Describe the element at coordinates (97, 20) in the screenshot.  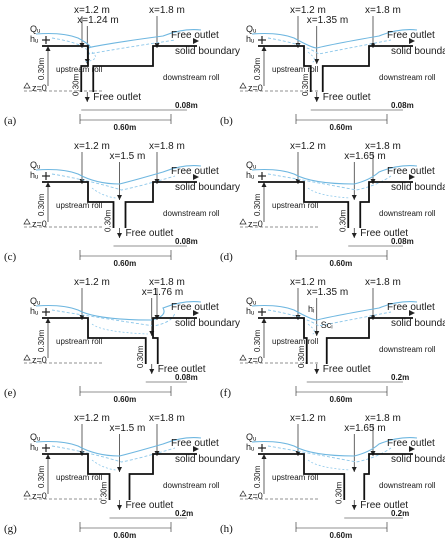
I see `x-mid-label: x=1.24 m` at that location.